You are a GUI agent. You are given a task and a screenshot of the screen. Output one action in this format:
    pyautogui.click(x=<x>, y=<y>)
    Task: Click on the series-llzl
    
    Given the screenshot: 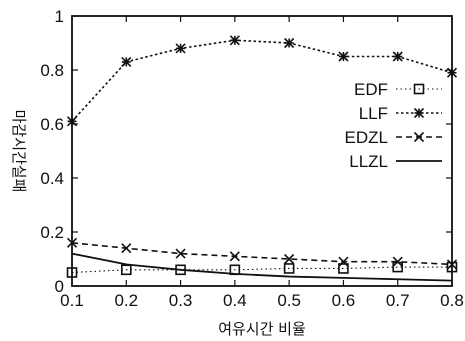 What is the action you would take?
    pyautogui.click(x=262, y=267)
    